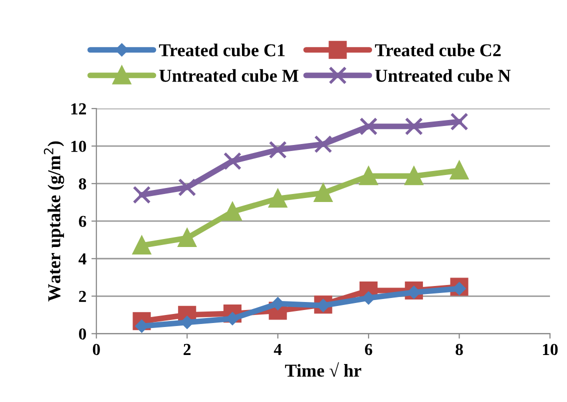 This screenshot has height=402, width=567. What do you see at coordinates (82, 296) in the screenshot?
I see `y-tick-label: 2` at bounding box center [82, 296].